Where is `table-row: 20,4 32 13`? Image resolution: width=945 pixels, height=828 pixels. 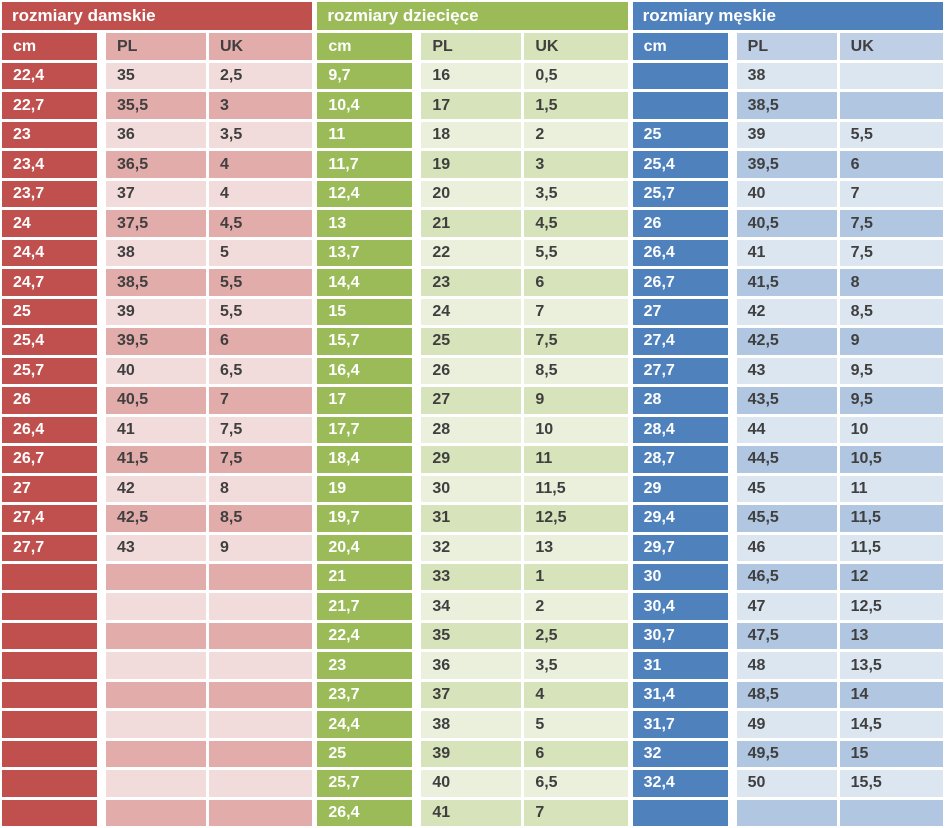
table-row: 20,4 32 13 is located at coordinates (472, 547).